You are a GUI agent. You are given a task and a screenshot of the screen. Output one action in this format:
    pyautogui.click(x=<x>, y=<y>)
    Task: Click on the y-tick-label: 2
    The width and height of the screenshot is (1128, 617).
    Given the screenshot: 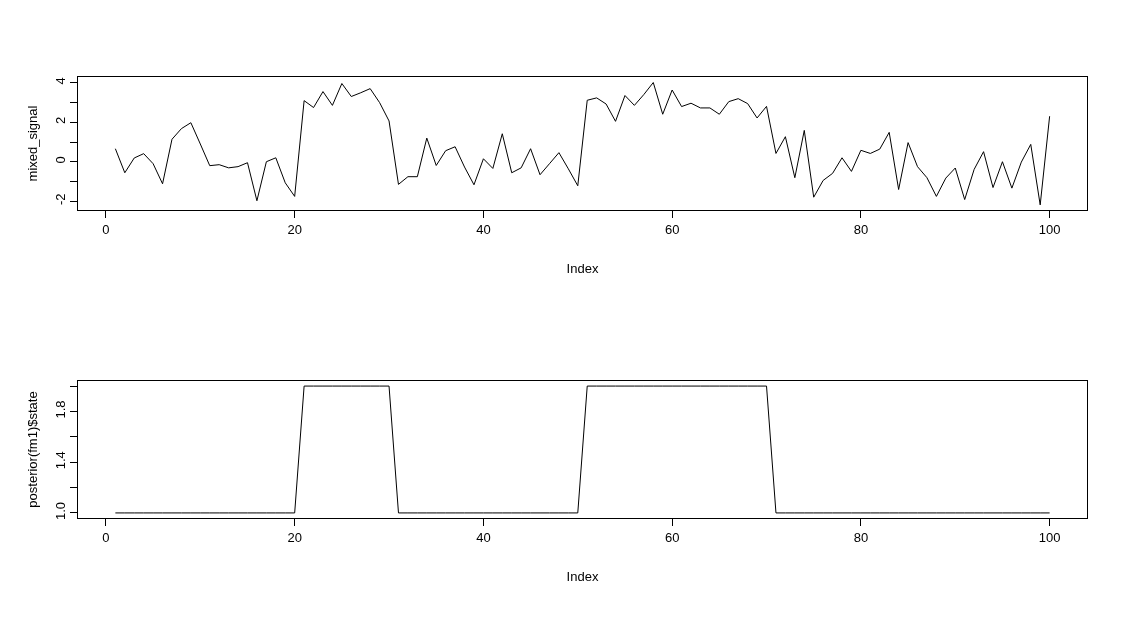 What is the action you would take?
    pyautogui.click(x=60, y=120)
    